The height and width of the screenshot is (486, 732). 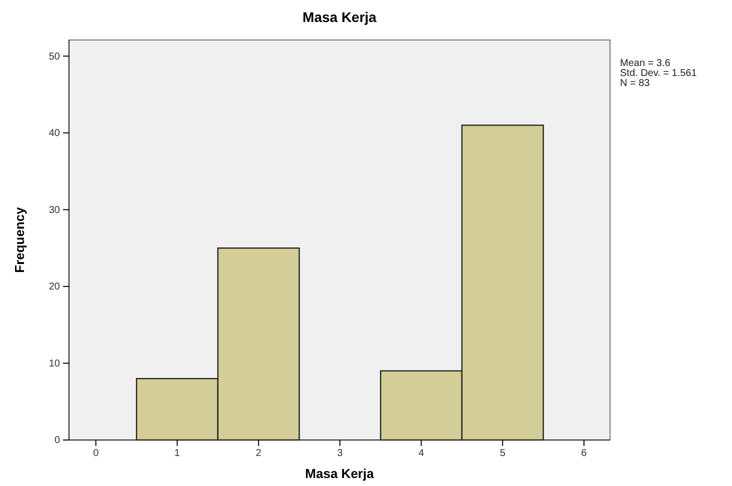 What do you see at coordinates (259, 454) in the screenshot?
I see `x-tick-label: 2` at bounding box center [259, 454].